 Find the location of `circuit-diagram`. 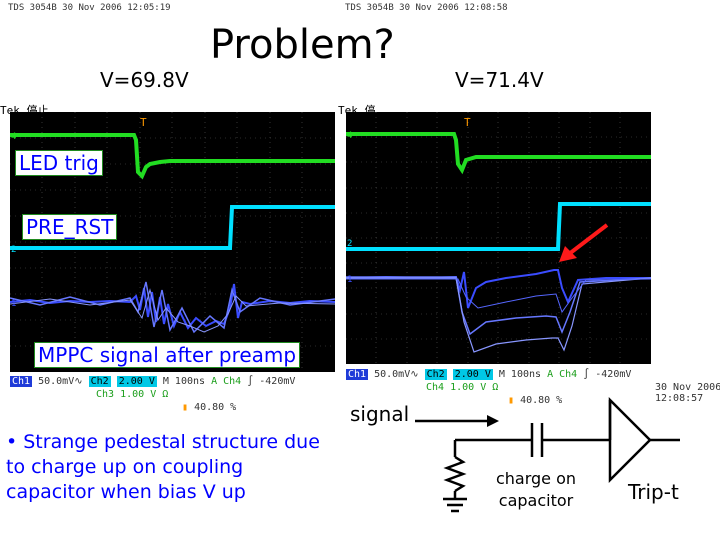

circuit-diagram is located at coordinates (547, 454).